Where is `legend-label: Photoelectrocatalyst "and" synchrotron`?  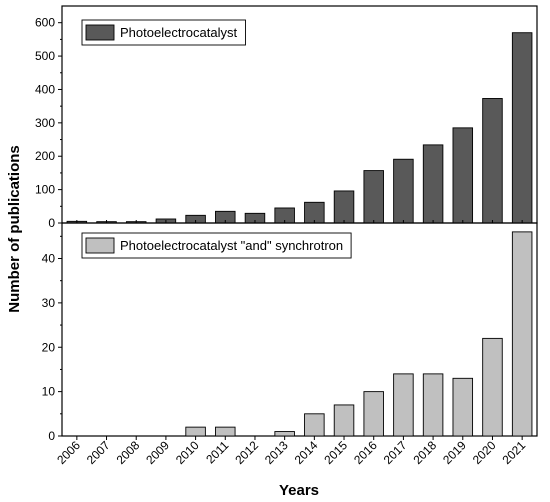
legend-label: Photoelectrocatalyst "and" synchrotron is located at coordinates (231, 245).